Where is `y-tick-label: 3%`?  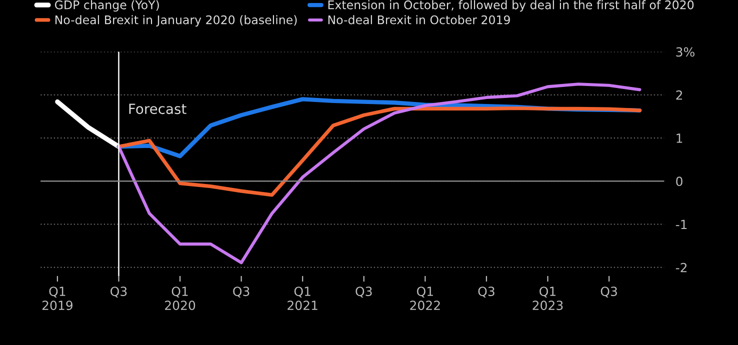
y-tick-label: 3% is located at coordinates (685, 52).